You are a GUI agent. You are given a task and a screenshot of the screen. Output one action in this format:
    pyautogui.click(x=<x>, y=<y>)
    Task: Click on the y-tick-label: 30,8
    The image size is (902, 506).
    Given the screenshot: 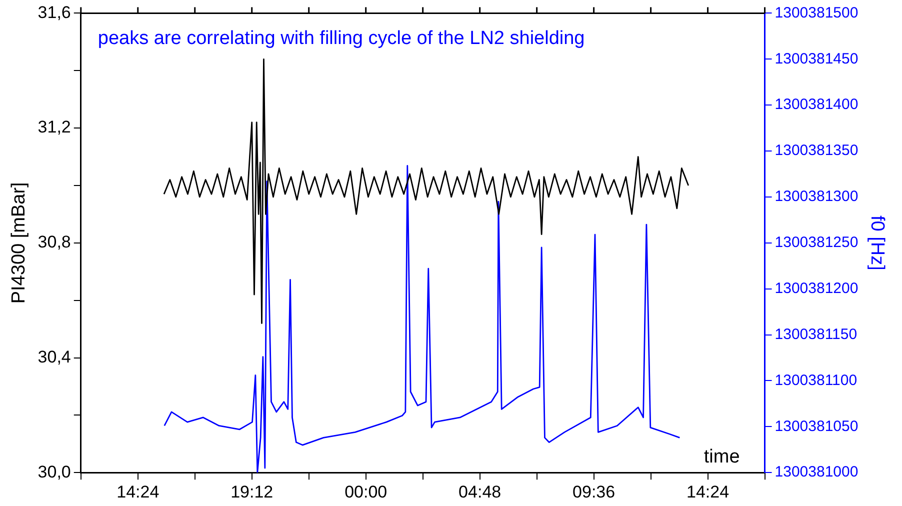 What is the action you would take?
    pyautogui.click(x=54, y=242)
    